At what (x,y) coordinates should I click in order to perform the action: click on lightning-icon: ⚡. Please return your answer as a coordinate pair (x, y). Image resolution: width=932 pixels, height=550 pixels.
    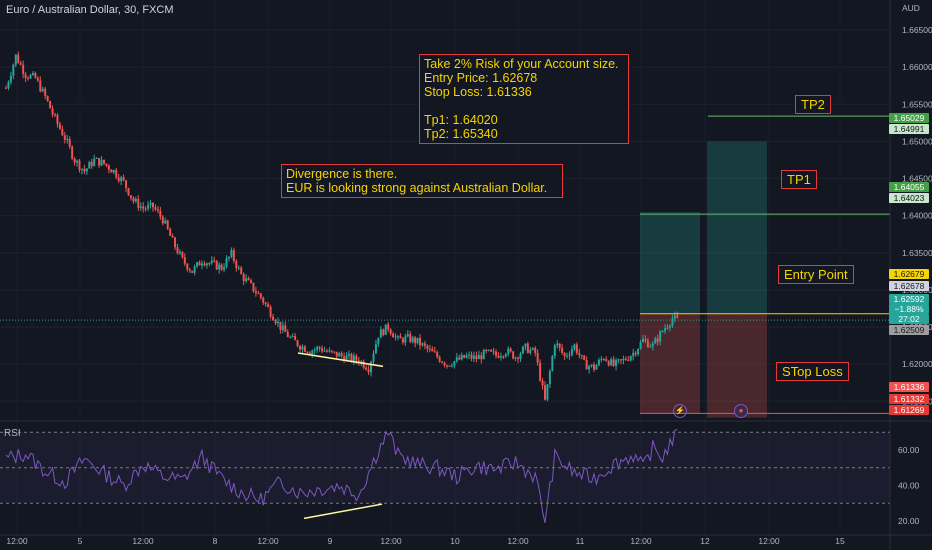
    Looking at the image, I should click on (680, 411).